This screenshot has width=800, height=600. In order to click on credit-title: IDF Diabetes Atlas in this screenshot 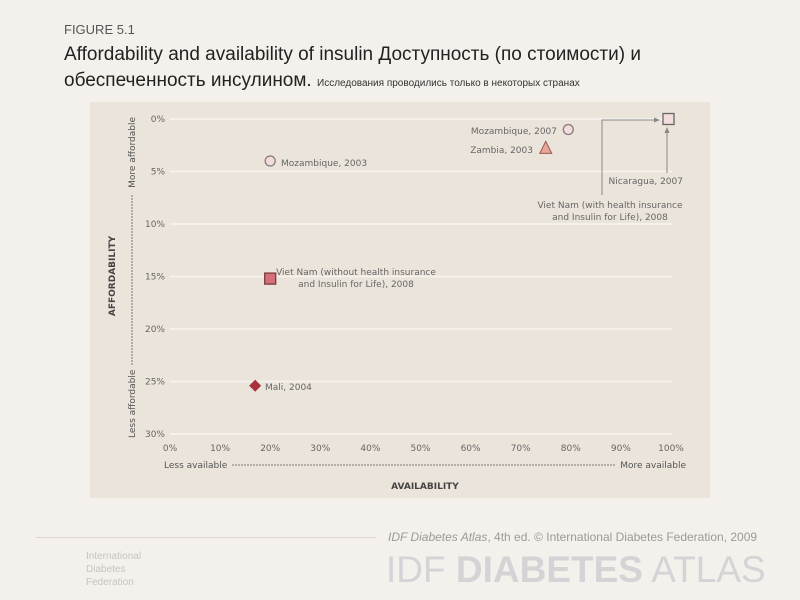, I will do `click(438, 537)`.